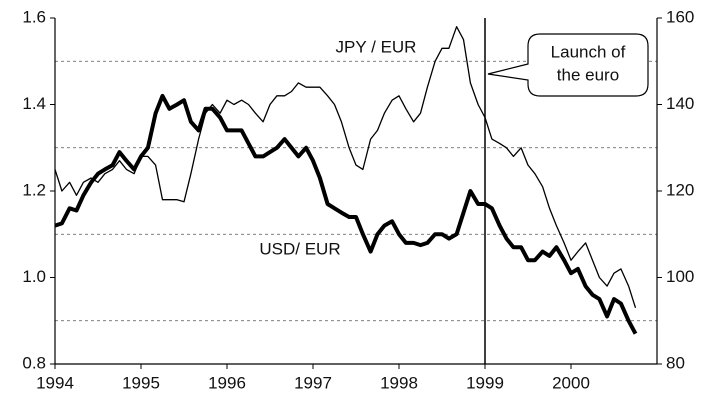 The image size is (717, 402). I want to click on x-tick-label: 2000, so click(571, 382).